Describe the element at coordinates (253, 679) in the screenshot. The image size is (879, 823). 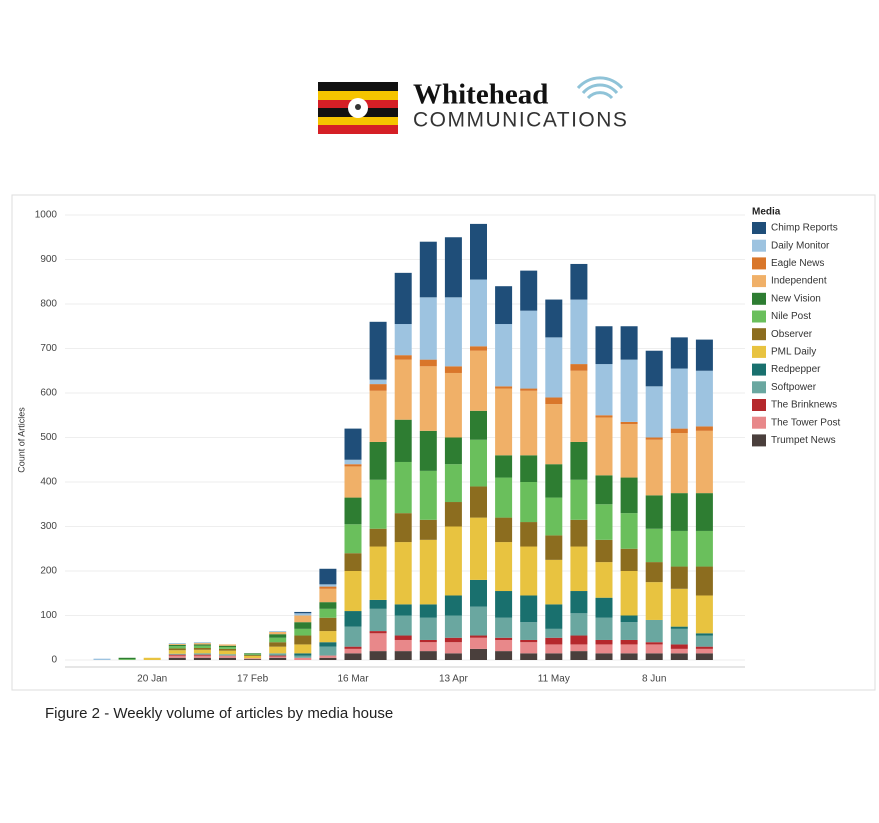
I see `x-tick-label: 17 Feb` at that location.